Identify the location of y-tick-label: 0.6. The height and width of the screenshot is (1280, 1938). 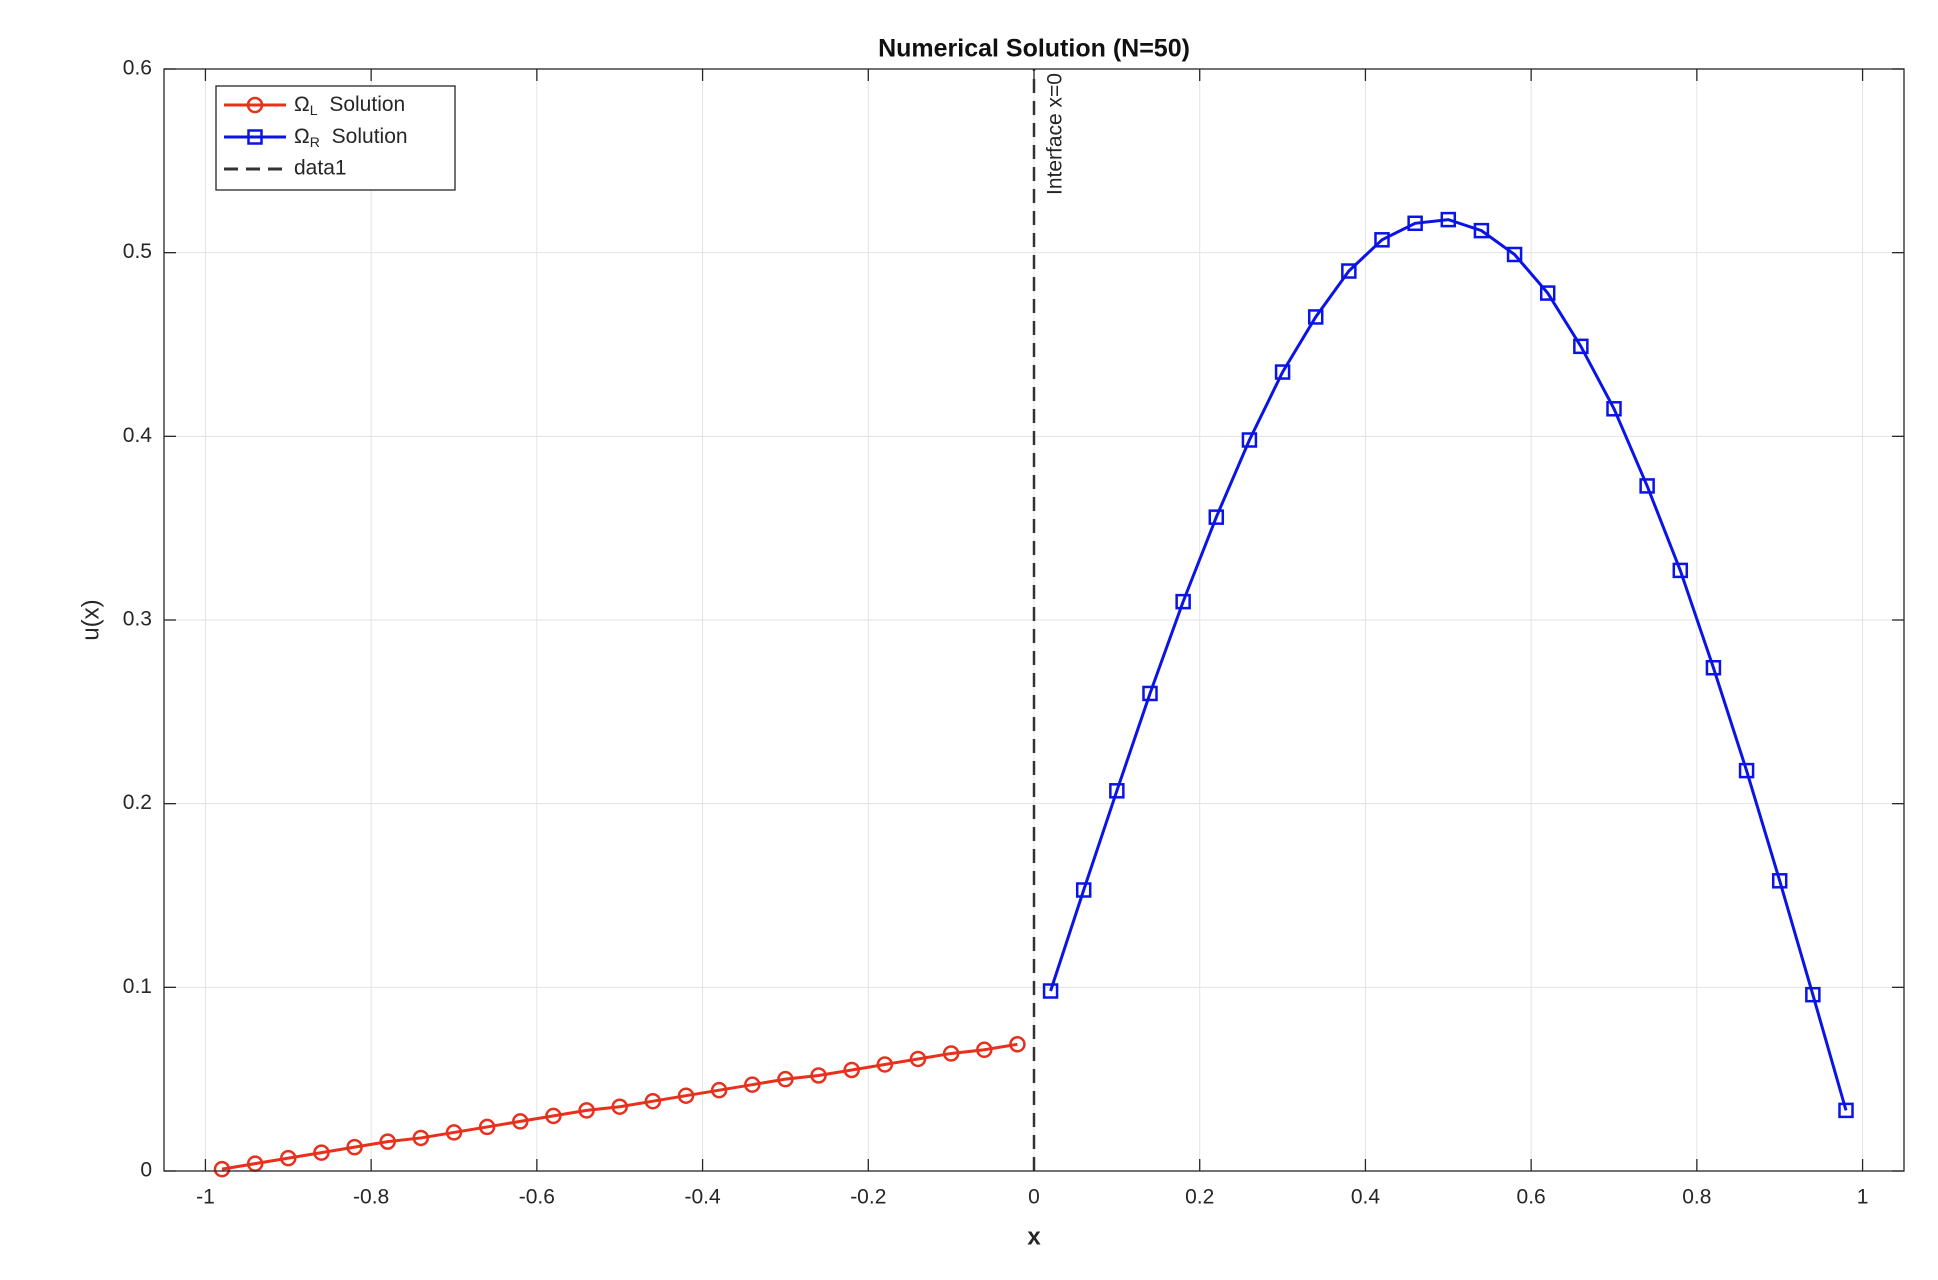
(137, 68).